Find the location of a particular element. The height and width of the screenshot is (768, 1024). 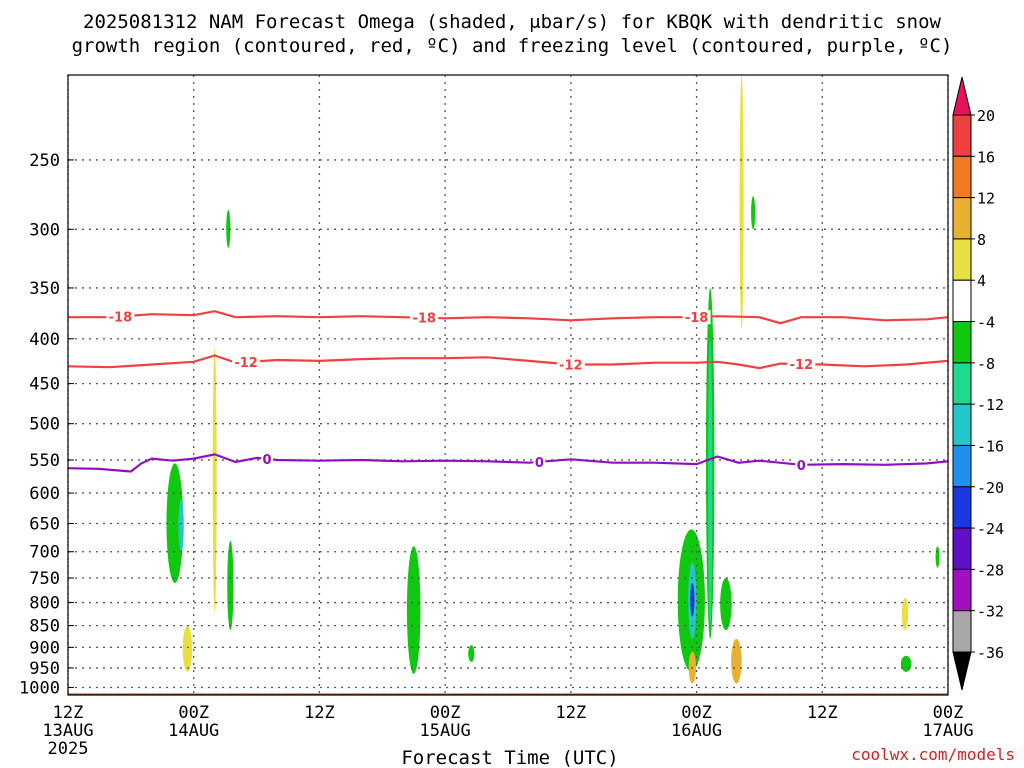

y-tick-label-1000: 1000 is located at coordinates (39, 688).